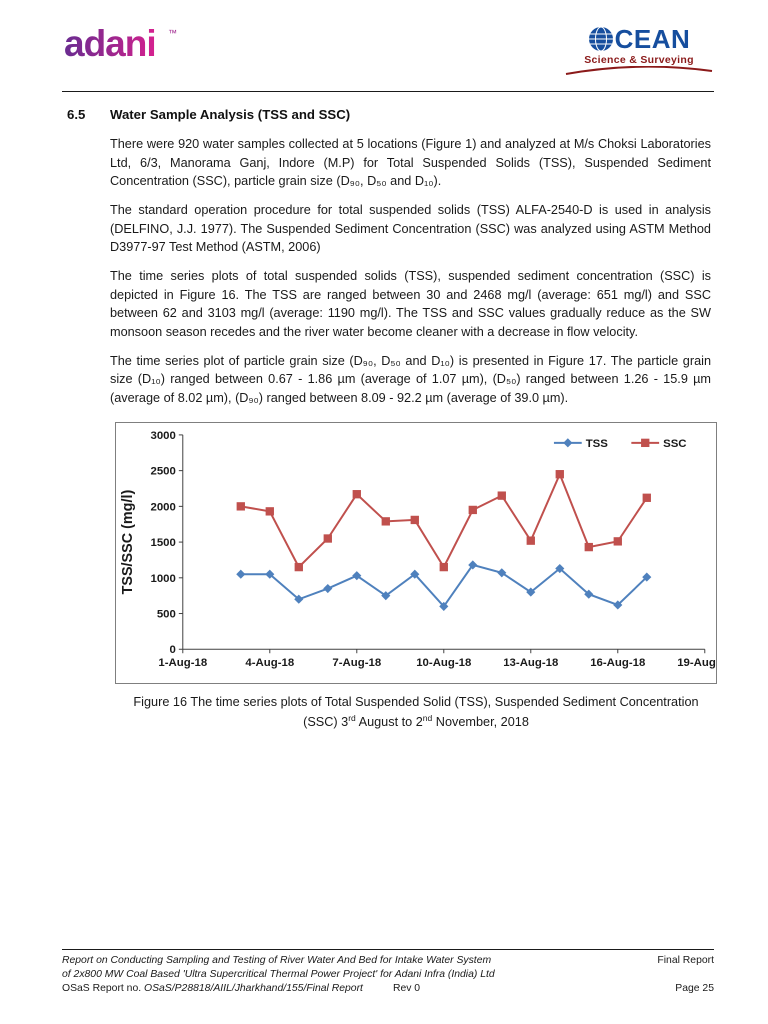  I want to click on ocean-logo-title: CEAN, so click(652, 39).